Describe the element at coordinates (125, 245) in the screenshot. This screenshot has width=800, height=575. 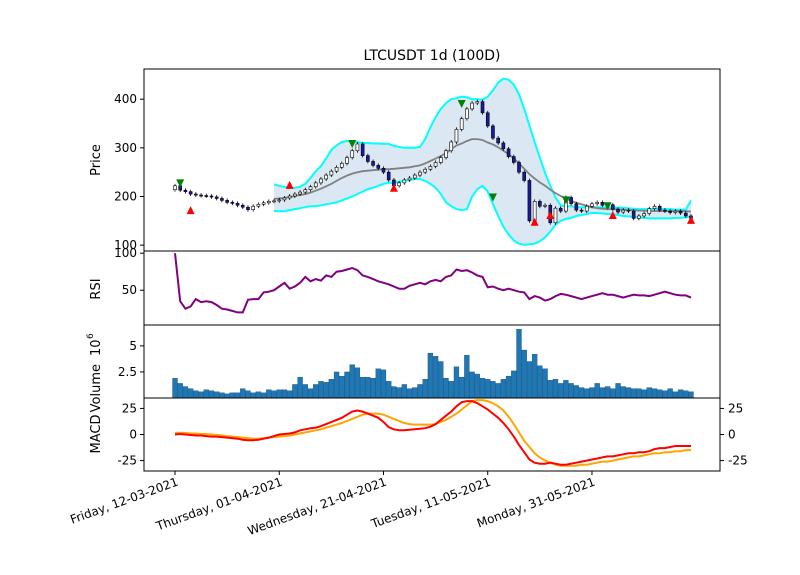
I see `price-y-tick-label: 100` at that location.